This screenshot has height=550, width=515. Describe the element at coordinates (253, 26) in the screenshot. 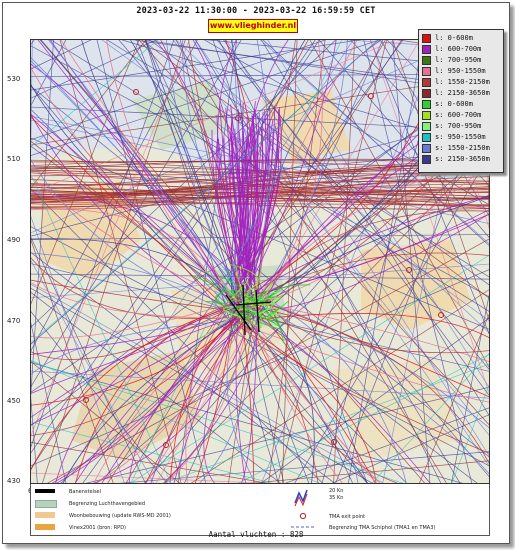

I see `site-banner: www.vlieghinder.nl` at that location.